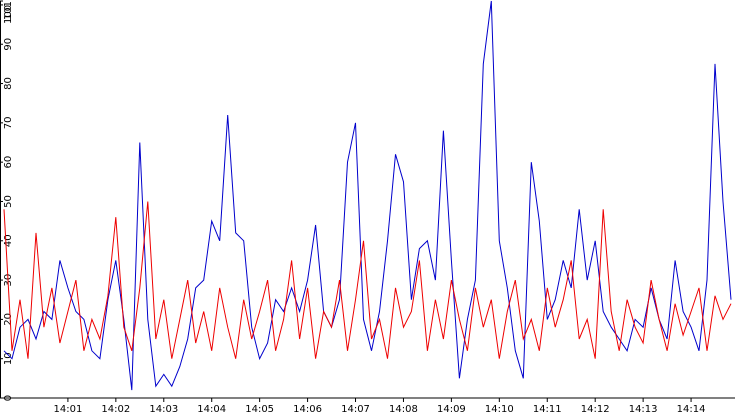  Describe the element at coordinates (67, 409) in the screenshot. I see `x-tick-label: 14:01` at that location.